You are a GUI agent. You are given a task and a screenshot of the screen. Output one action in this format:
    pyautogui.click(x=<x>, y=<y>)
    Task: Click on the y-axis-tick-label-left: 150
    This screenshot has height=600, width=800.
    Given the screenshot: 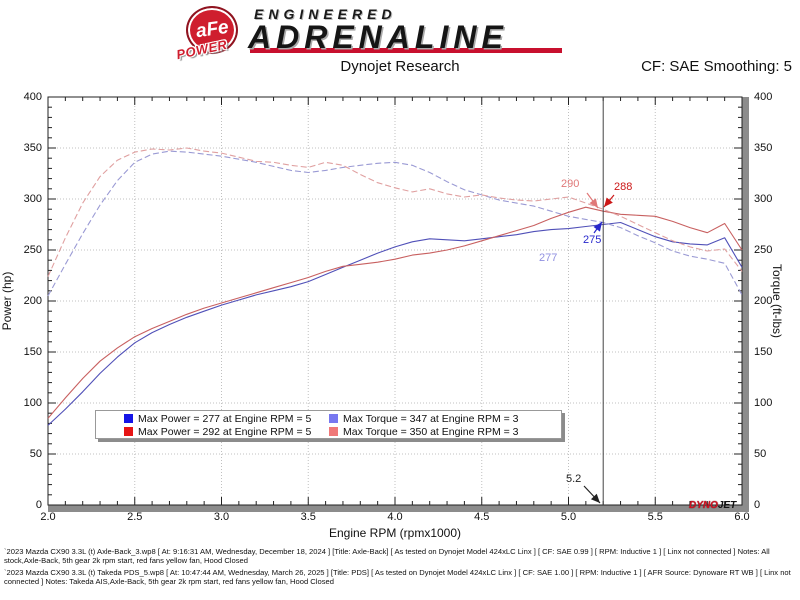 What is the action you would take?
    pyautogui.click(x=32, y=352)
    